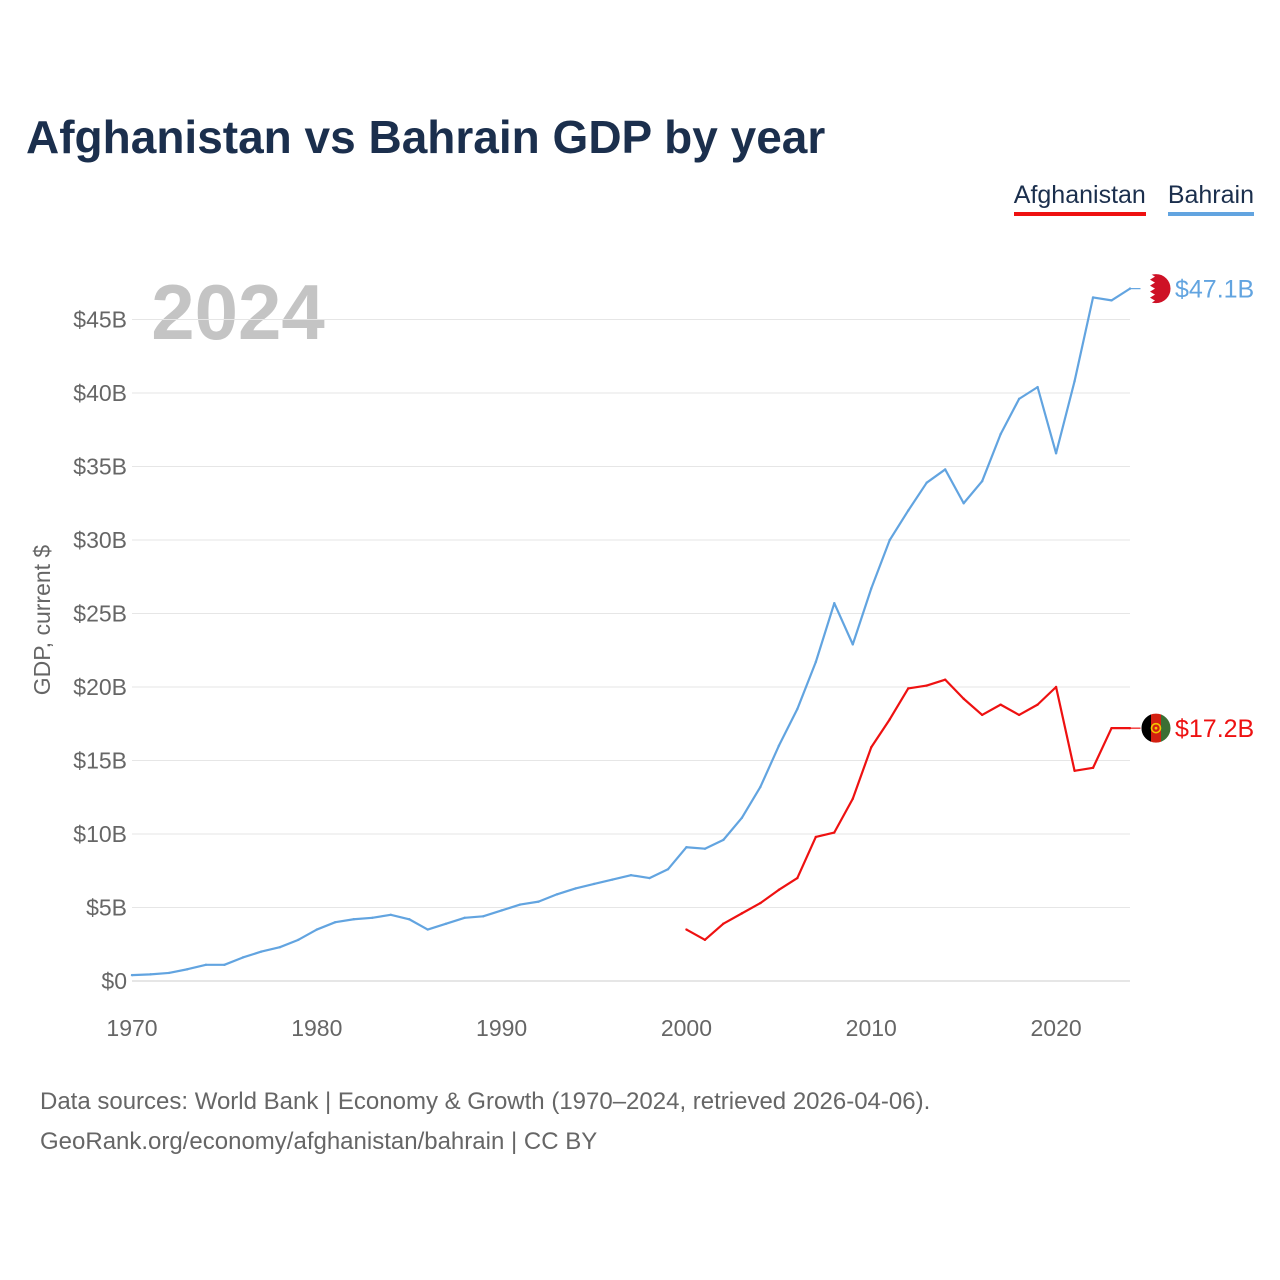  What do you see at coordinates (100, 761) in the screenshot?
I see `y-tick-label: $15B` at bounding box center [100, 761].